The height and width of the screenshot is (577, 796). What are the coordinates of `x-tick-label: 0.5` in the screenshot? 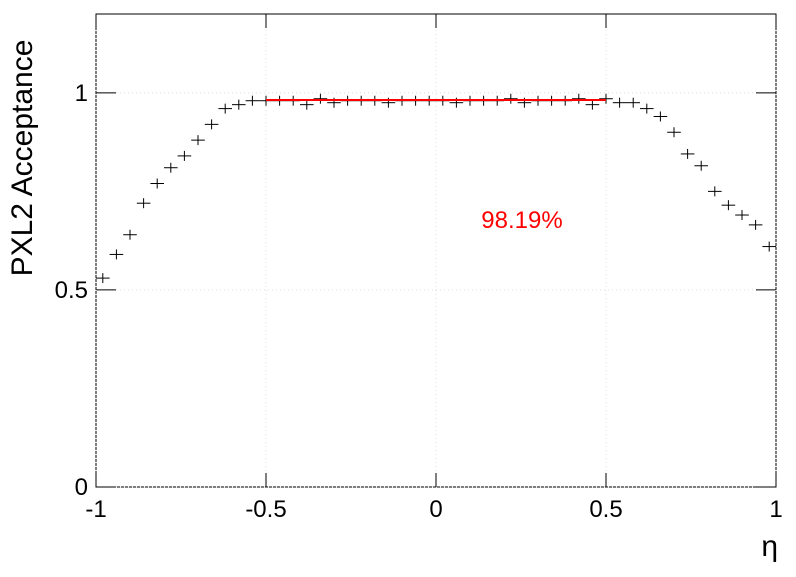 It's located at (605, 509).